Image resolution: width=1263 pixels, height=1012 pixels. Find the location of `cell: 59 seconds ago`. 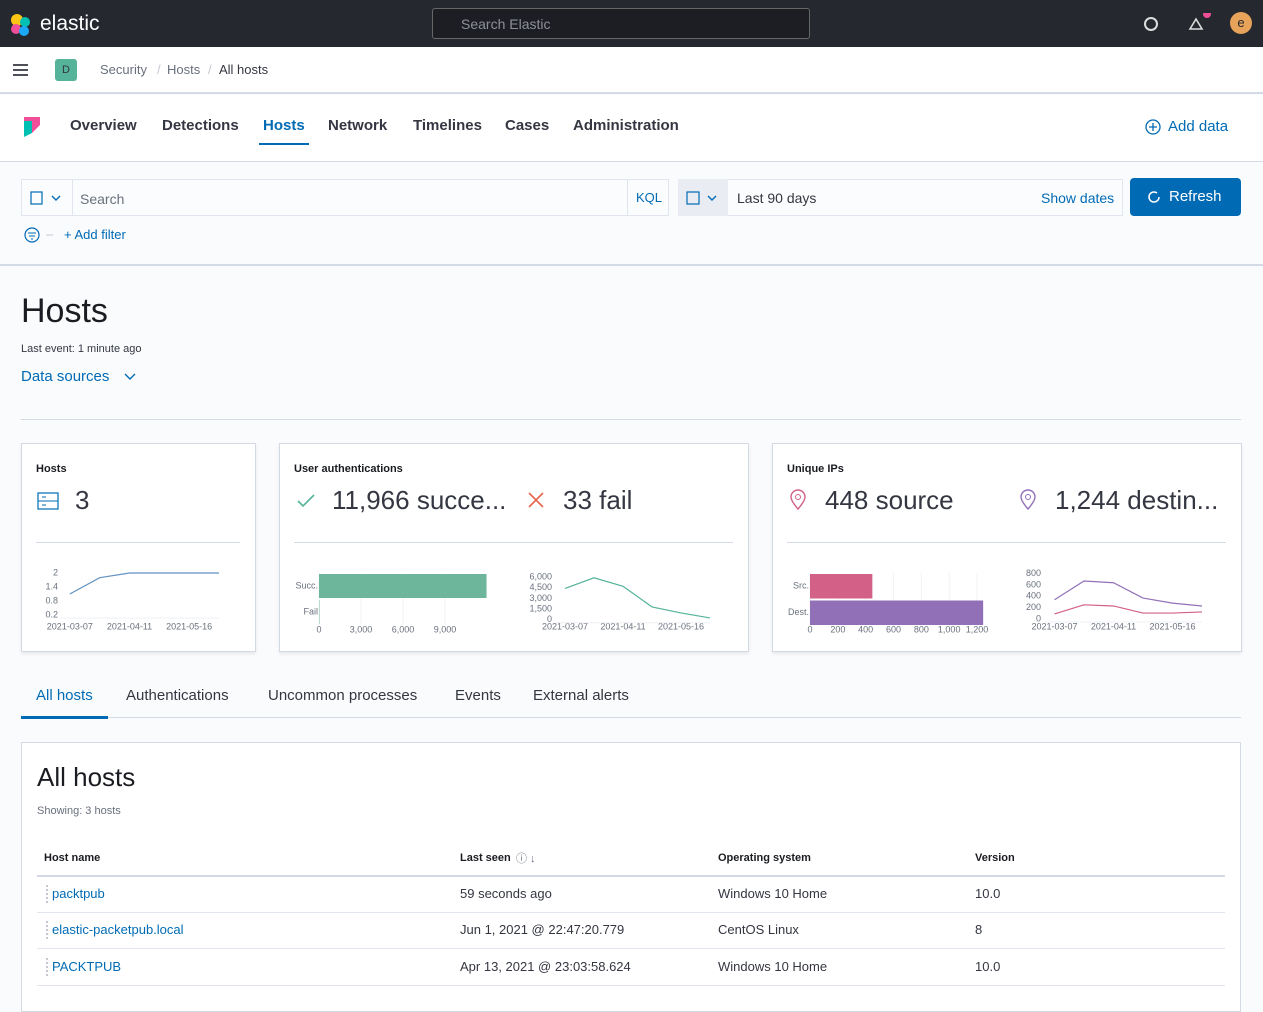

cell: 59 seconds ago is located at coordinates (506, 893).